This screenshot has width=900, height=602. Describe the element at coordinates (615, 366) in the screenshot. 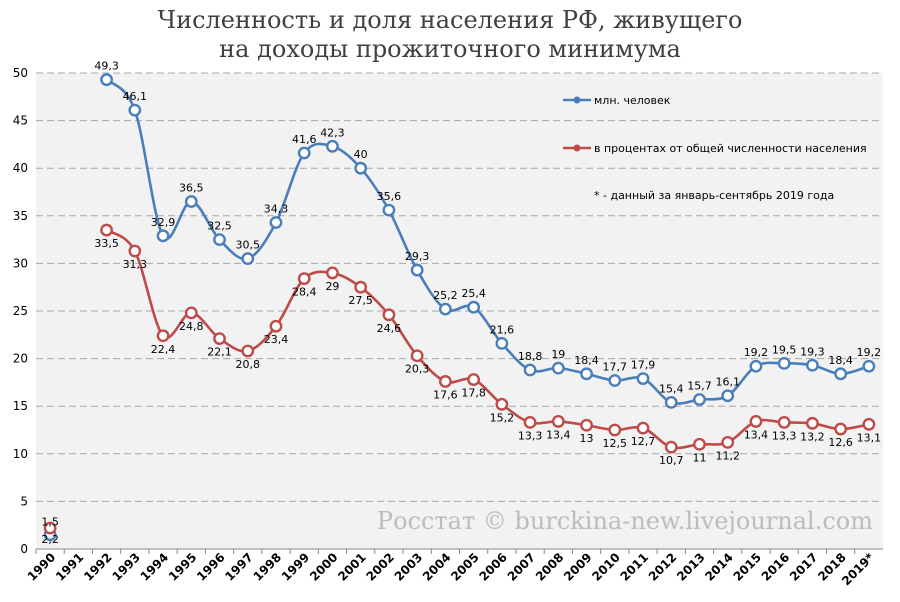

I see `series-1-data-label: 17,7` at that location.